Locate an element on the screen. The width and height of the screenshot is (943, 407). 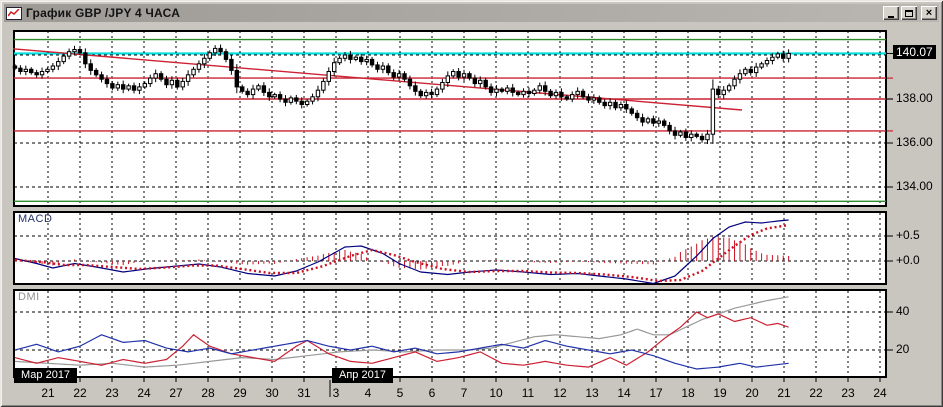
x-axis-date-label: 29 is located at coordinates (240, 393).